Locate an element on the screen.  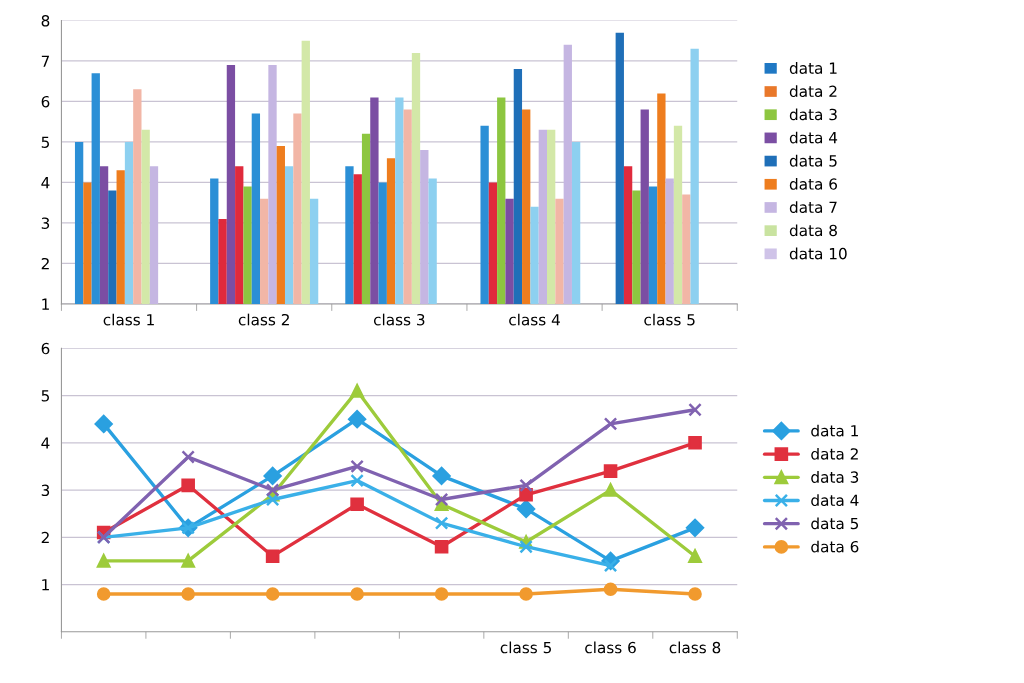
x-tick-label: class 6 is located at coordinates (610, 647).